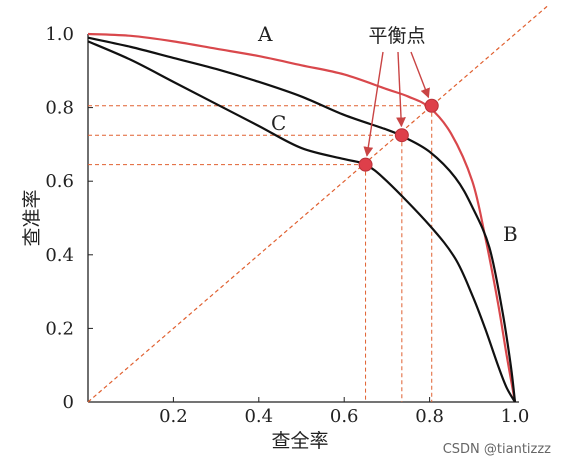 This screenshot has height=463, width=563. Describe the element at coordinates (59, 108) in the screenshot. I see `y-tick-label: 0.8` at that location.